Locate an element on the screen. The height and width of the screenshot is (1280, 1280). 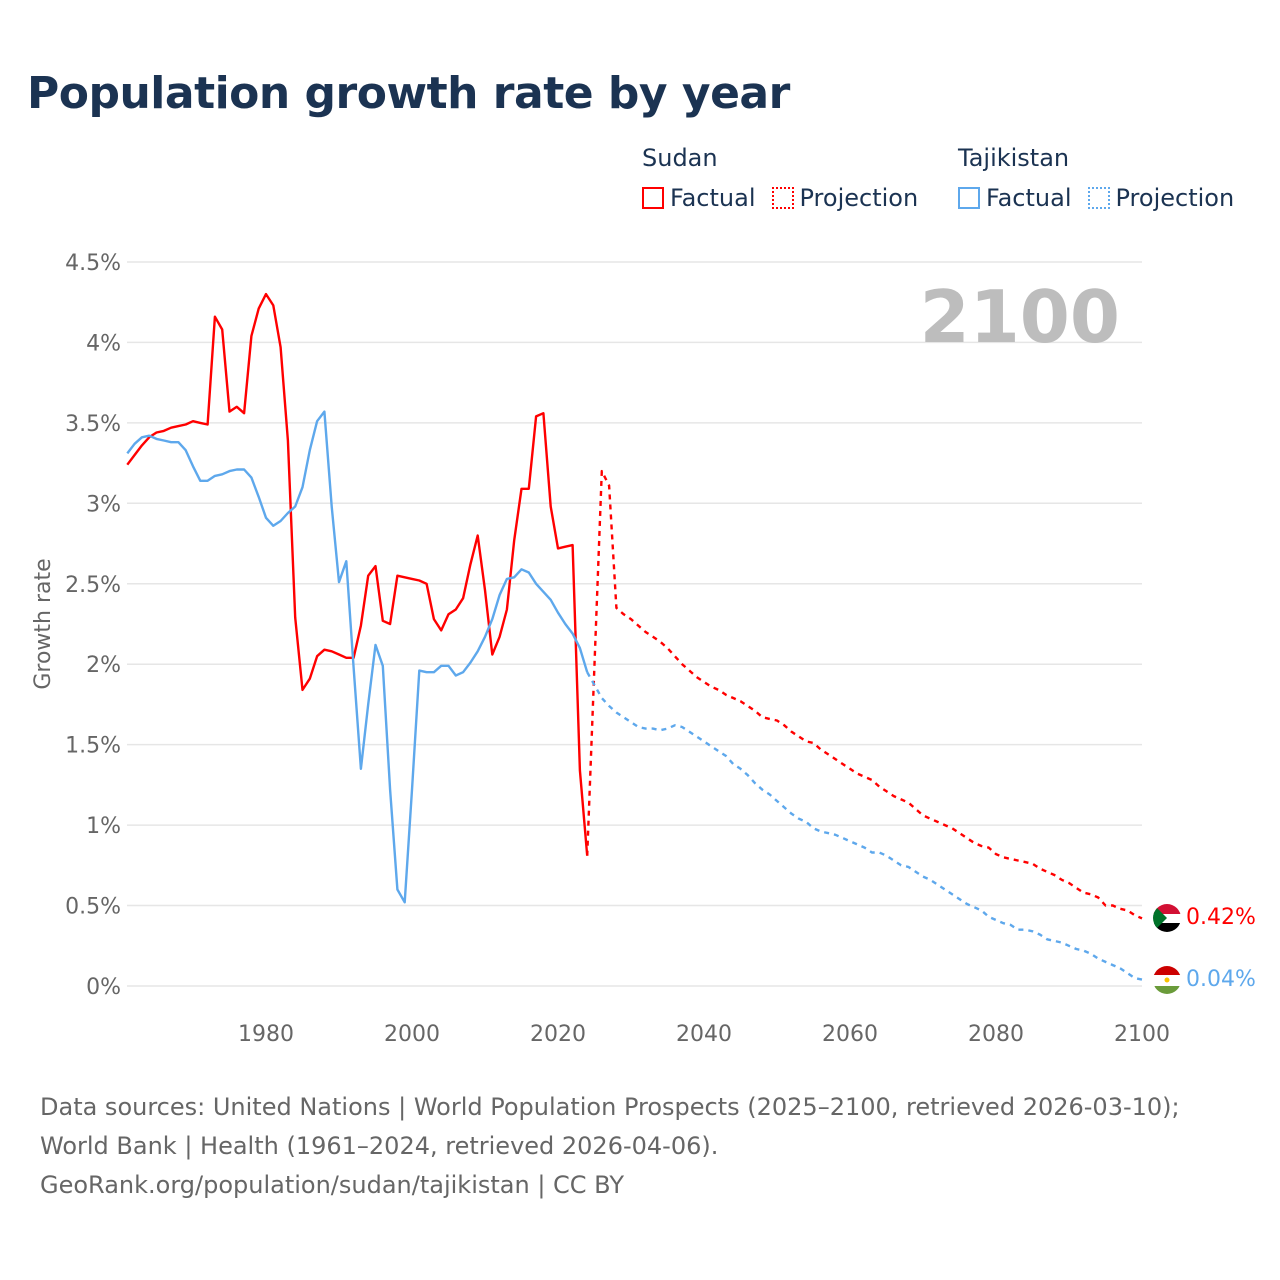
x-tick-label: 2080 is located at coordinates (996, 1034).